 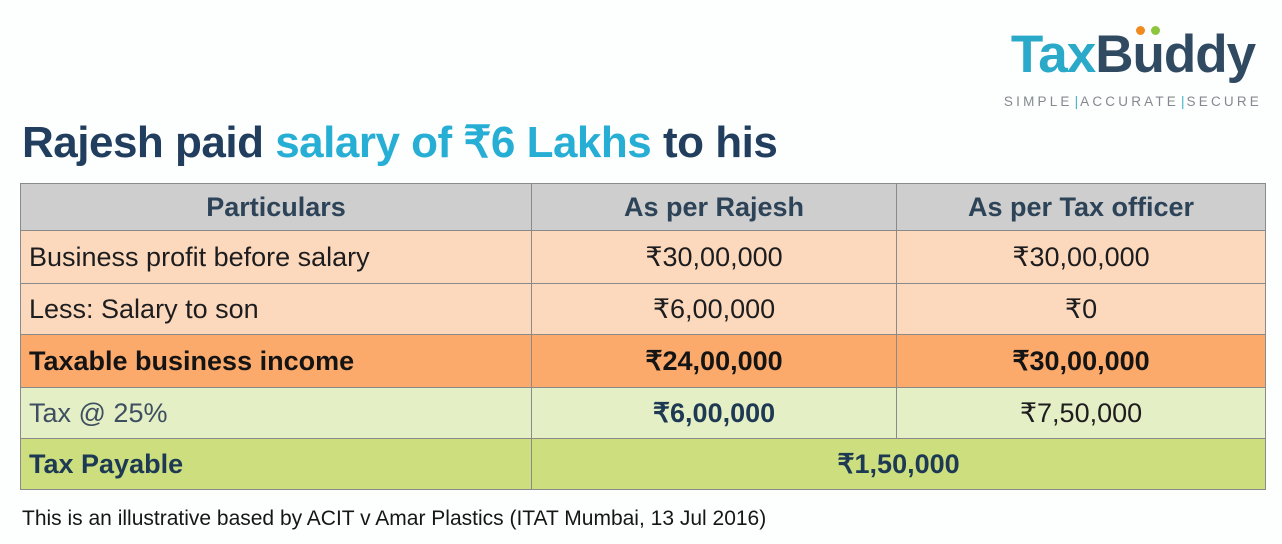 I want to click on logo-buddy-b: B, so click(x=1114, y=54).